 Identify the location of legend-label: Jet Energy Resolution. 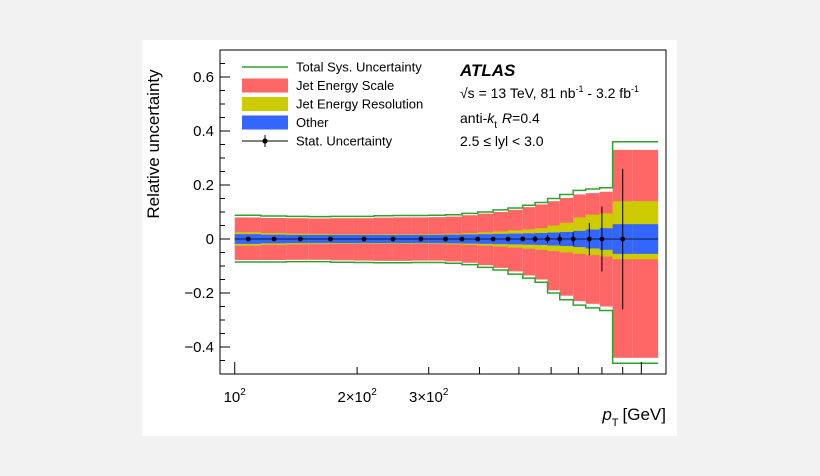
(359, 104).